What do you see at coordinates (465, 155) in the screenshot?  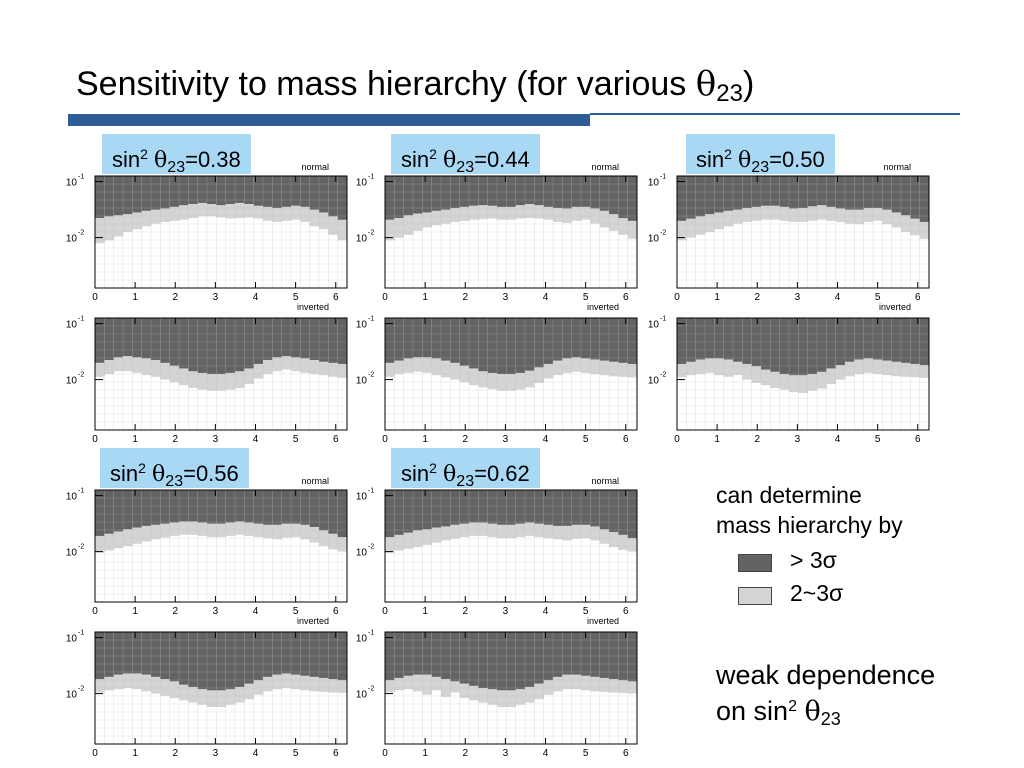 I see `panel-label-1: sin2 θ23=0.44` at bounding box center [465, 155].